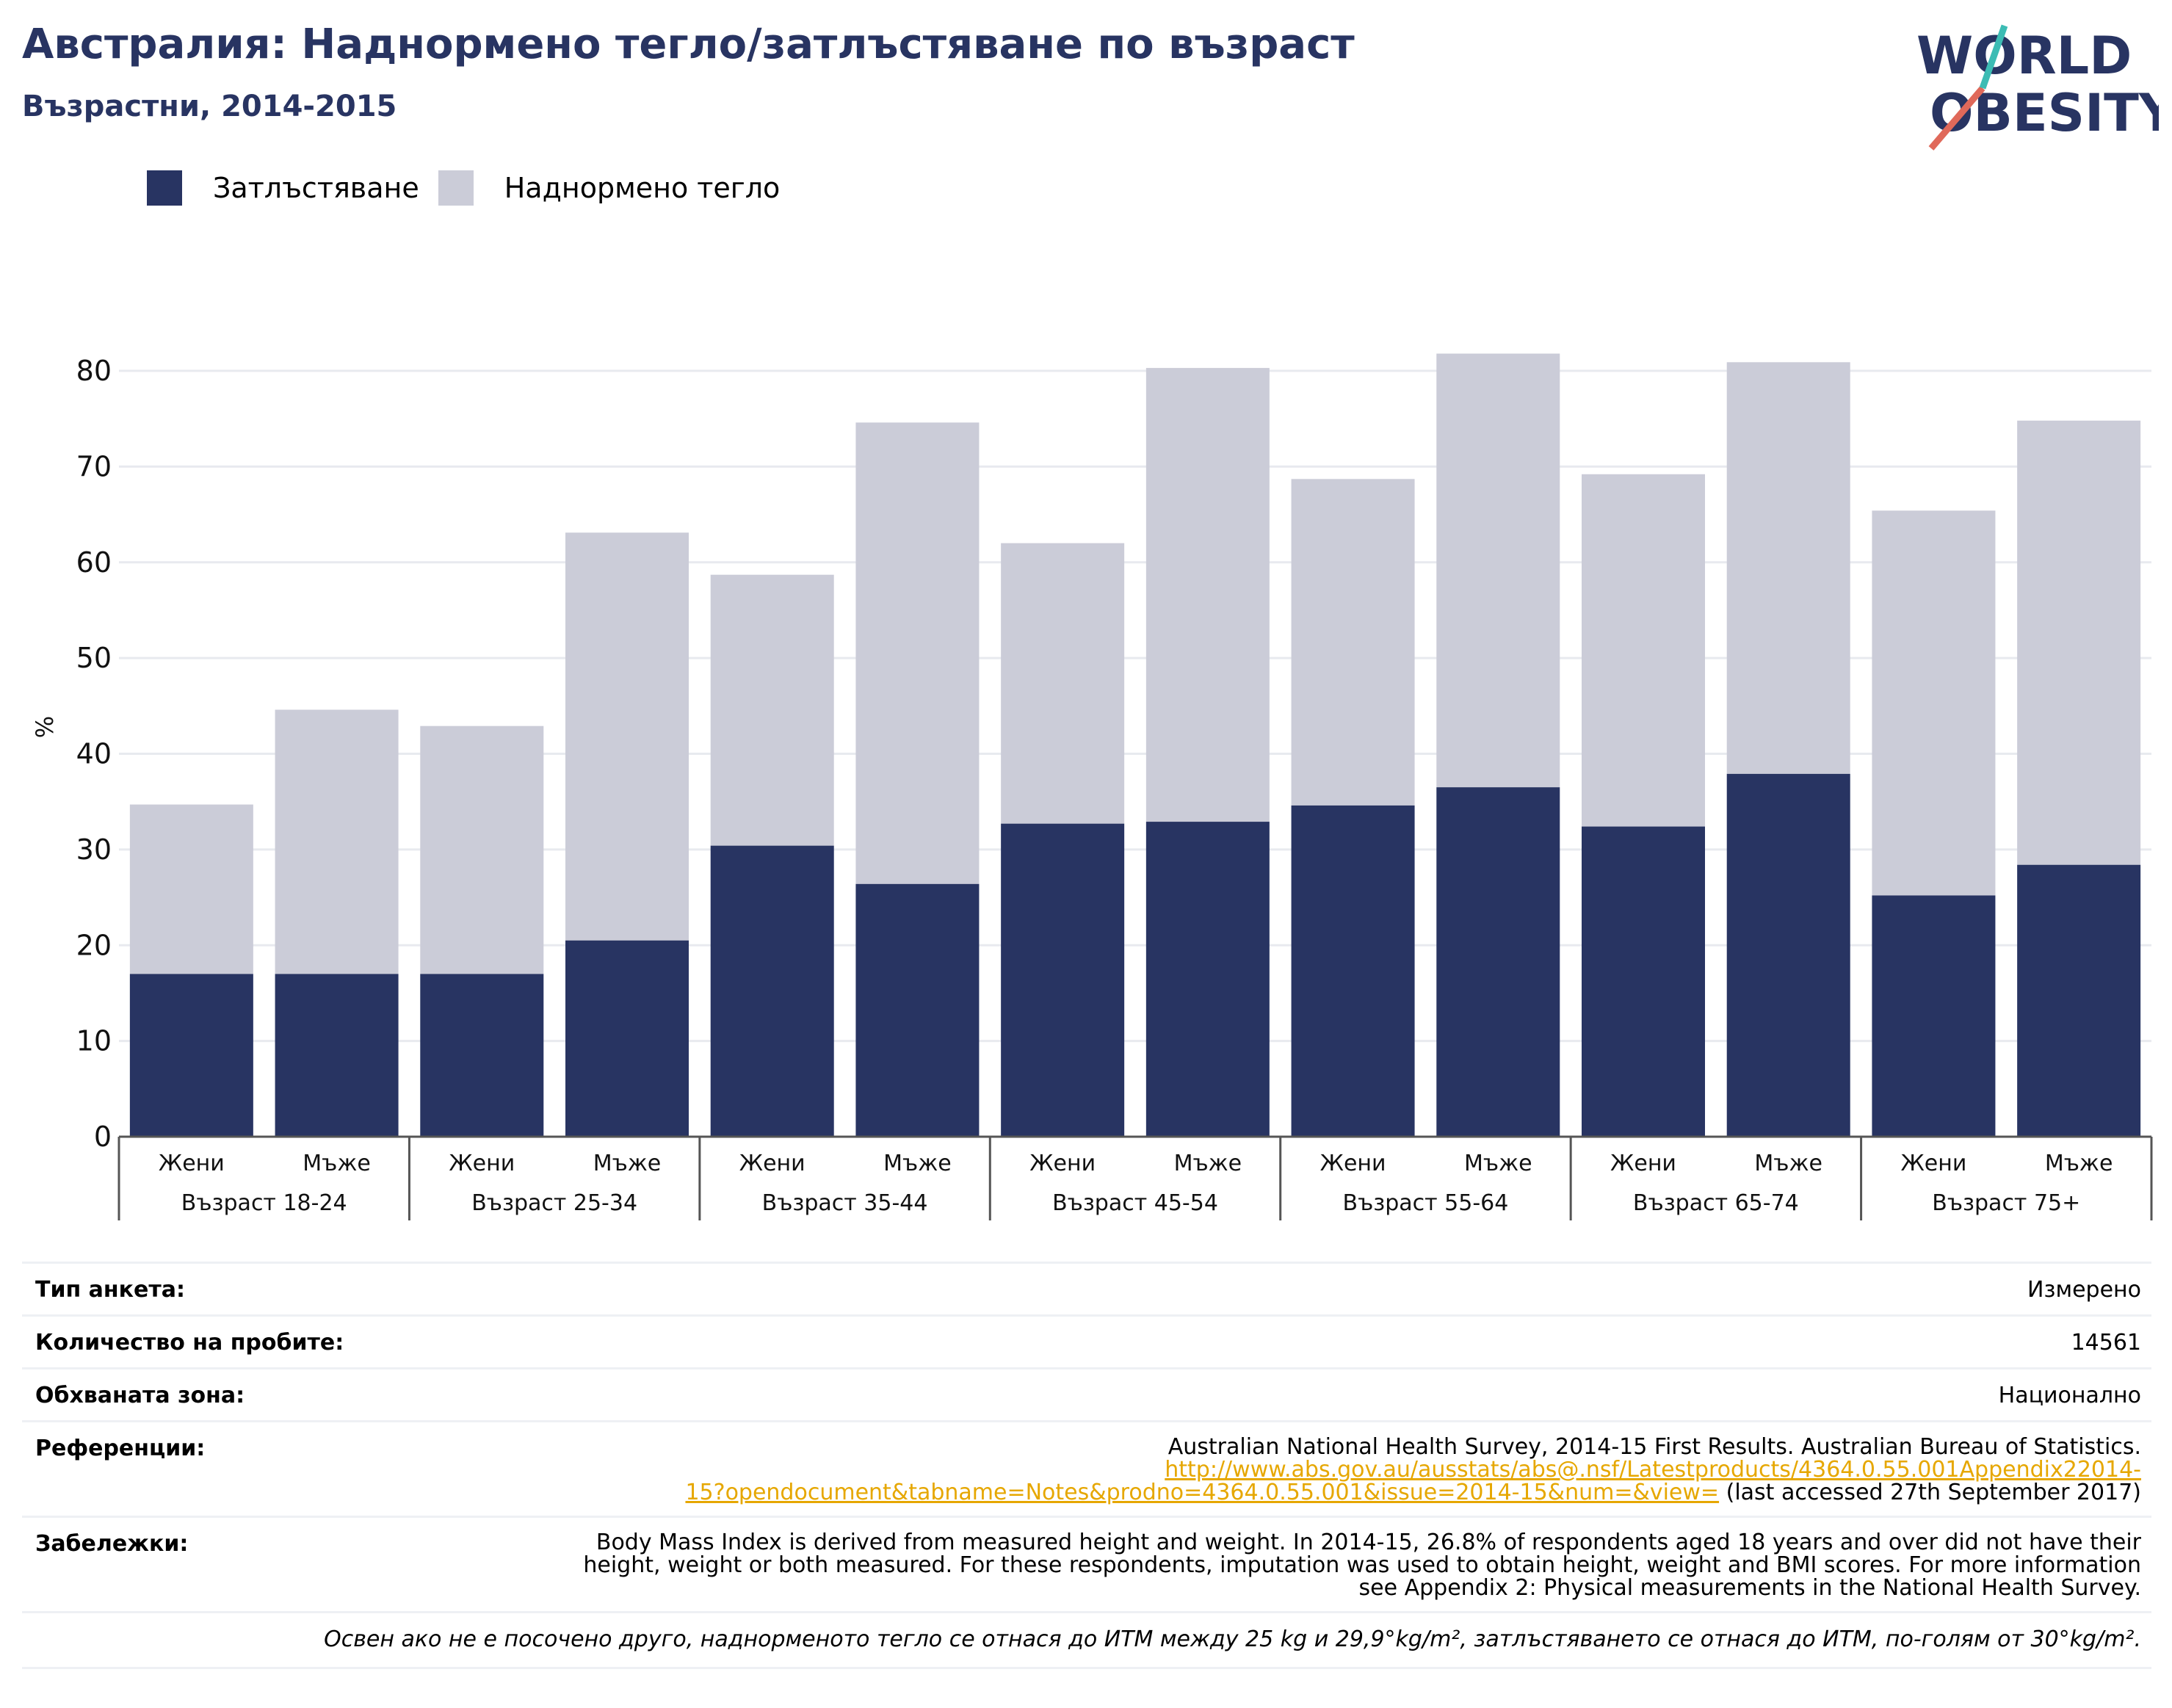 The image size is (2172, 1708). Describe the element at coordinates (94, 849) in the screenshot. I see `y-tick-label: 30` at that location.